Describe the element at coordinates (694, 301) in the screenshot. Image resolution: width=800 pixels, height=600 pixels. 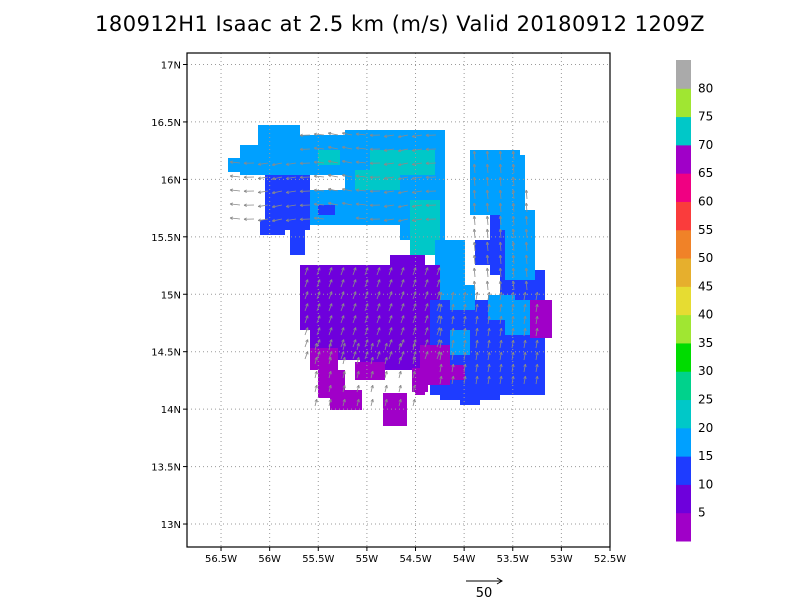
I see `colorbar: 5 10 15 20 25 30 35 40 45 50 55 60 65 70 75 80` at that location.